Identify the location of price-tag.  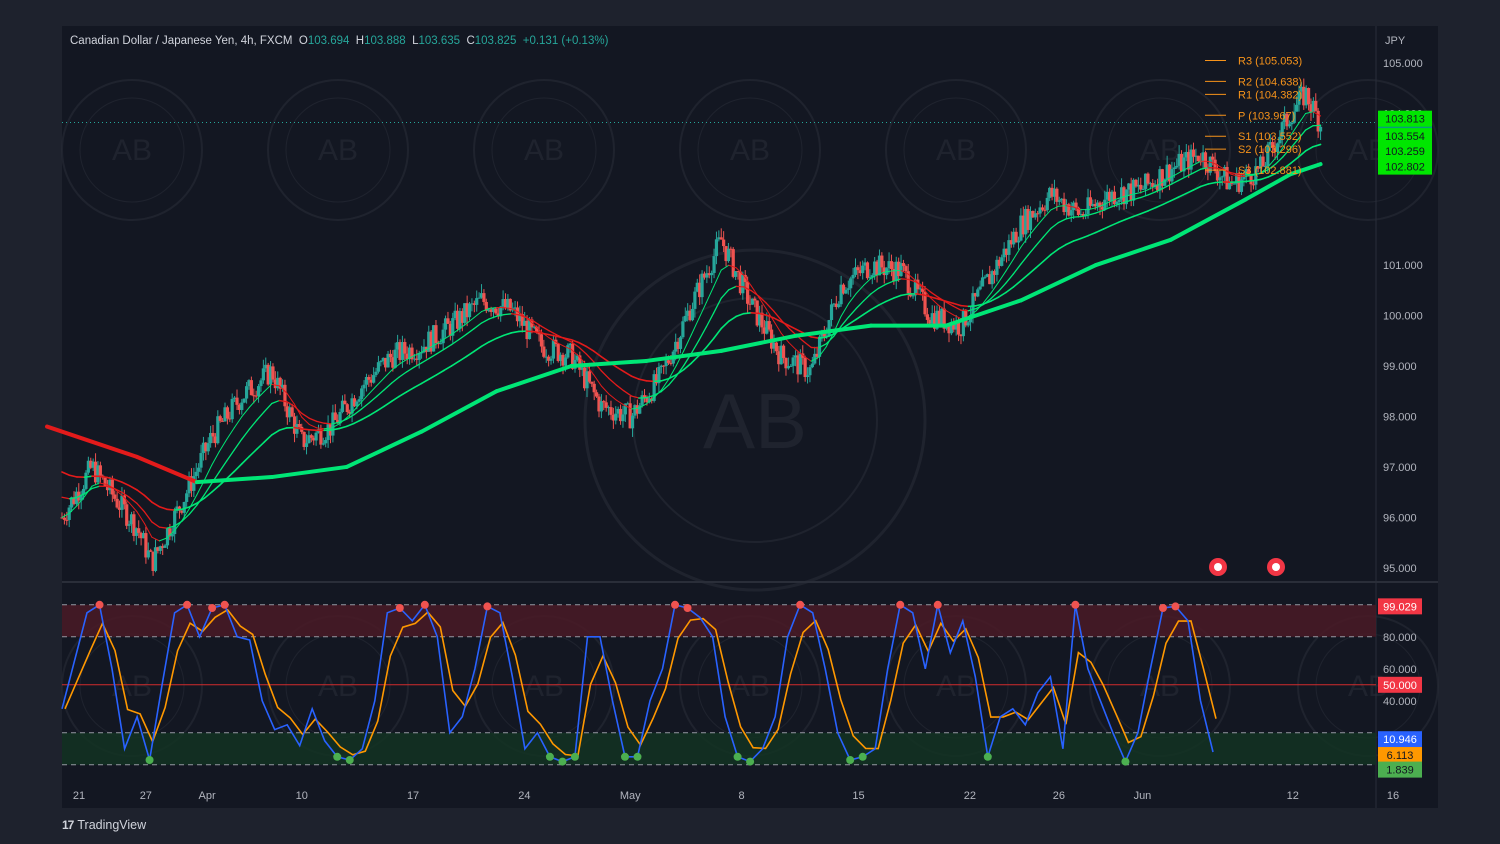
(1405, 118).